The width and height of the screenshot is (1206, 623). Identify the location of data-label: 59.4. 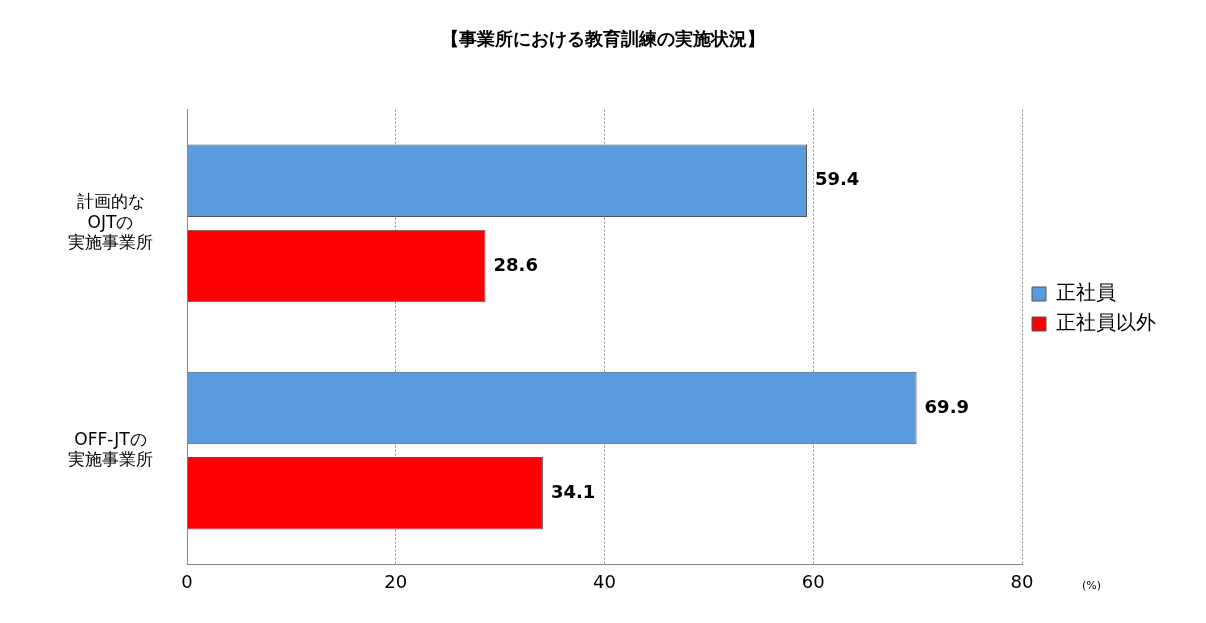
(837, 179).